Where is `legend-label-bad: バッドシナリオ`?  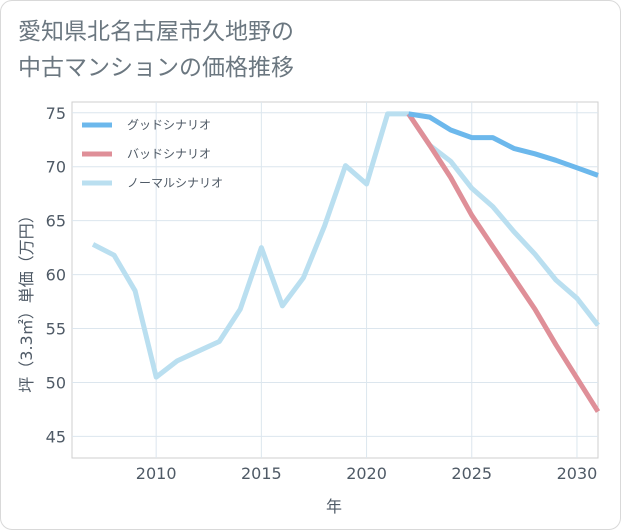 legend-label-bad: バッドシナリオ is located at coordinates (169, 154).